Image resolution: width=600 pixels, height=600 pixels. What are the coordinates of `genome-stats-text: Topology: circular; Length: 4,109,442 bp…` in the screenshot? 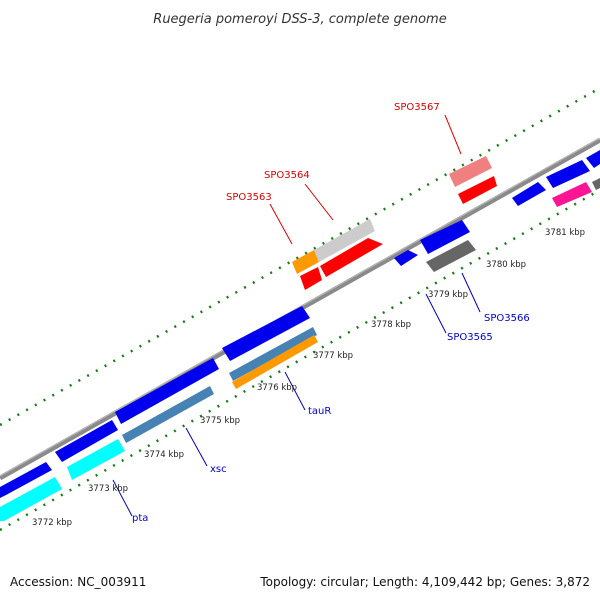 It's located at (424, 582).